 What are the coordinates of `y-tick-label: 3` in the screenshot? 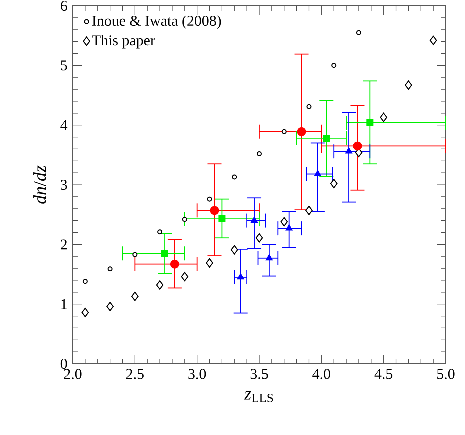 It's located at (64, 185).